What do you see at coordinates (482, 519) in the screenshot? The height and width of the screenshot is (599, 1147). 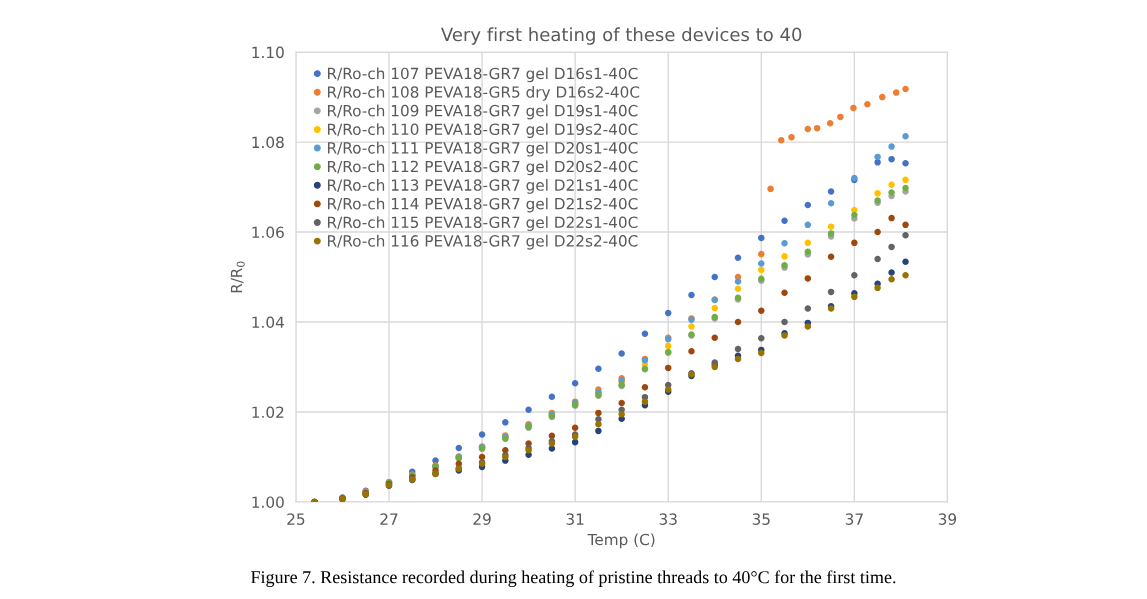 I see `x-tick-label: 29` at bounding box center [482, 519].